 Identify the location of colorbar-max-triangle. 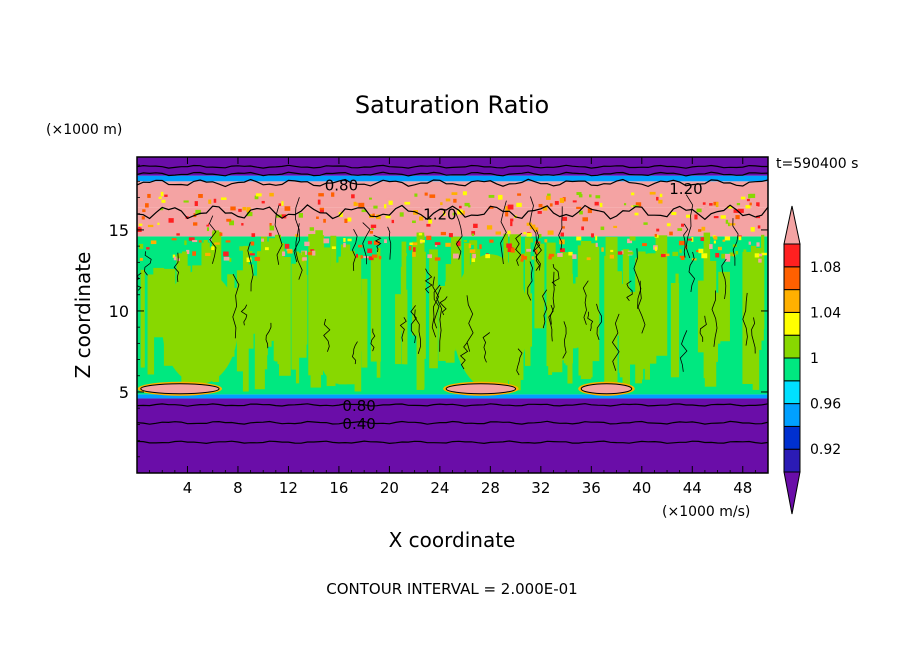
(792, 225).